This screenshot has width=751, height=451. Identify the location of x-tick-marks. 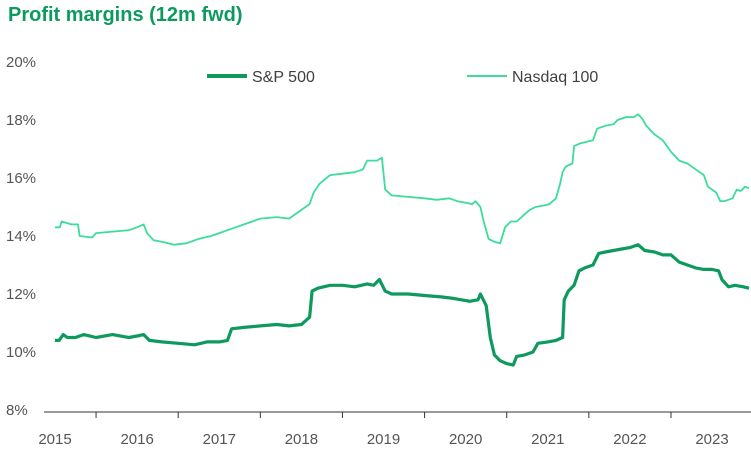
(383, 415).